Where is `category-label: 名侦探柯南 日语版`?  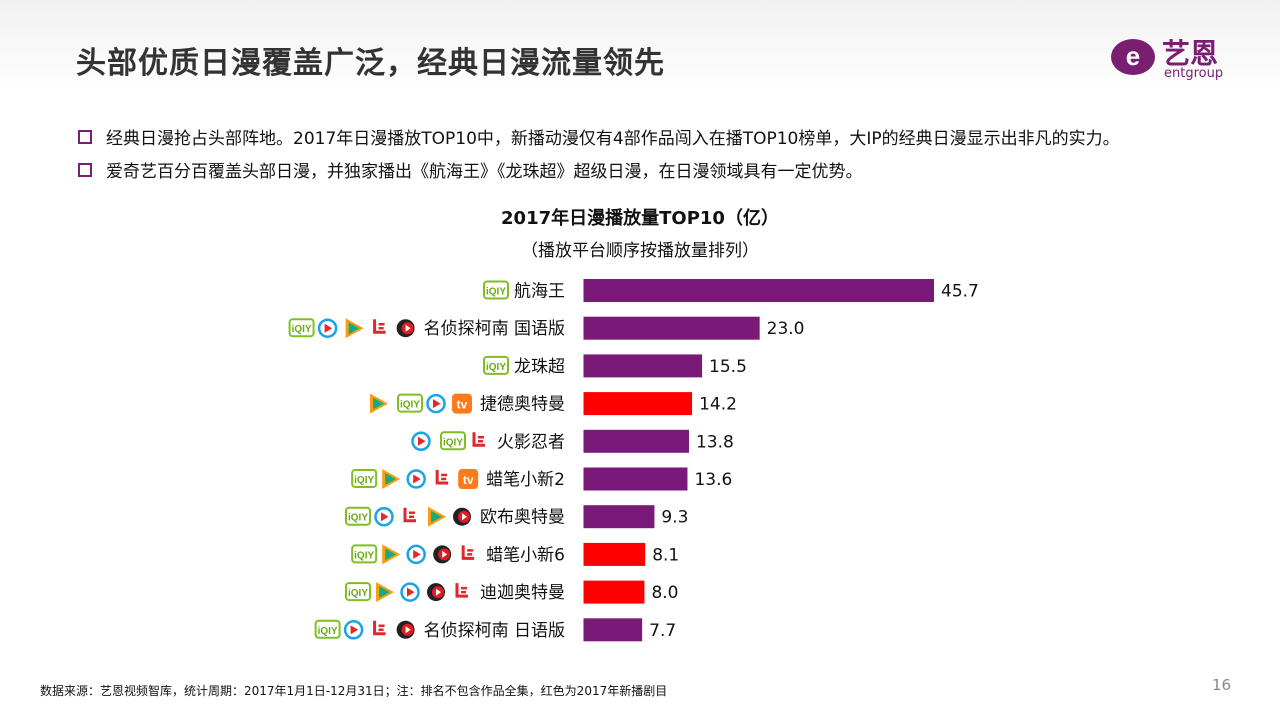 category-label: 名侦探柯南 日语版 is located at coordinates (494, 631).